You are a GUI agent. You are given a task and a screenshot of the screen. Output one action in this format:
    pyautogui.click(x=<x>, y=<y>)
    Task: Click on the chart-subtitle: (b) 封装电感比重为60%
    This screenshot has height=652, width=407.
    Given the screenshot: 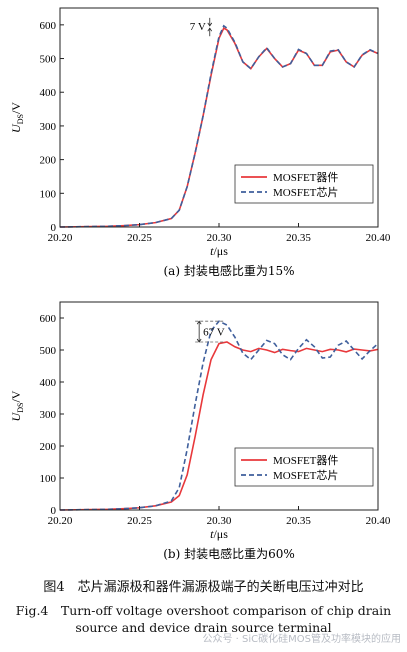 What is the action you would take?
    pyautogui.click(x=229, y=553)
    